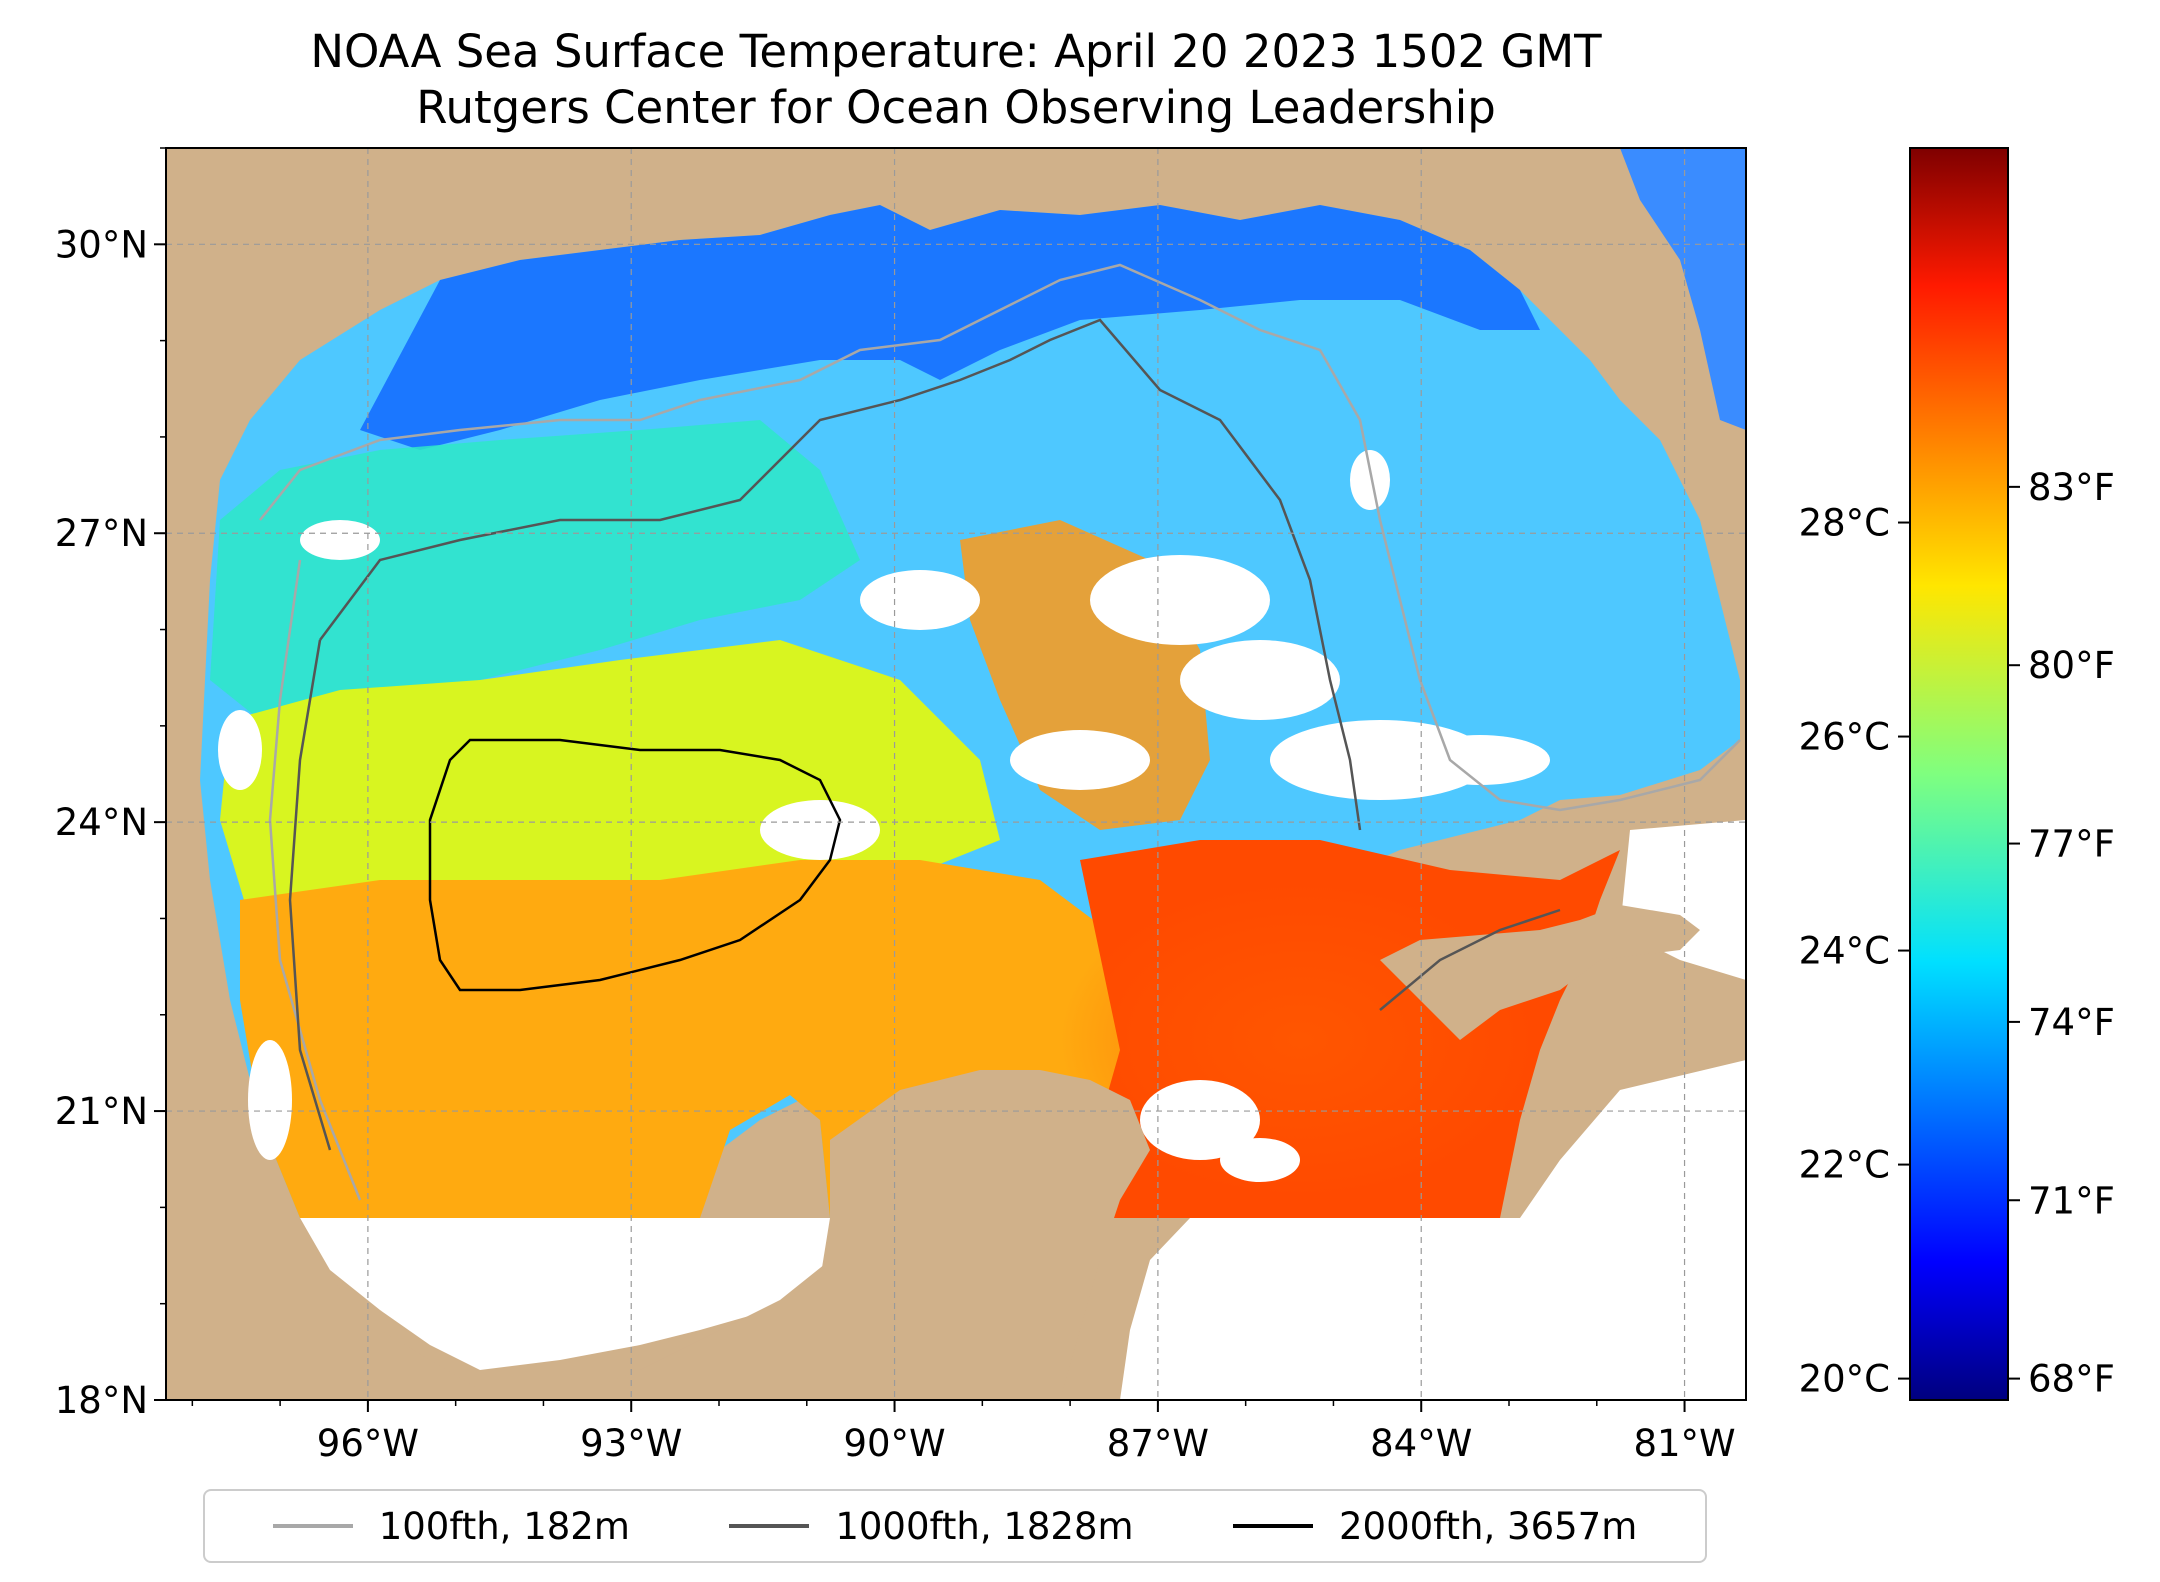  What do you see at coordinates (2071, 1200) in the screenshot?
I see `fahrenheit-tick-label: 71°F` at bounding box center [2071, 1200].